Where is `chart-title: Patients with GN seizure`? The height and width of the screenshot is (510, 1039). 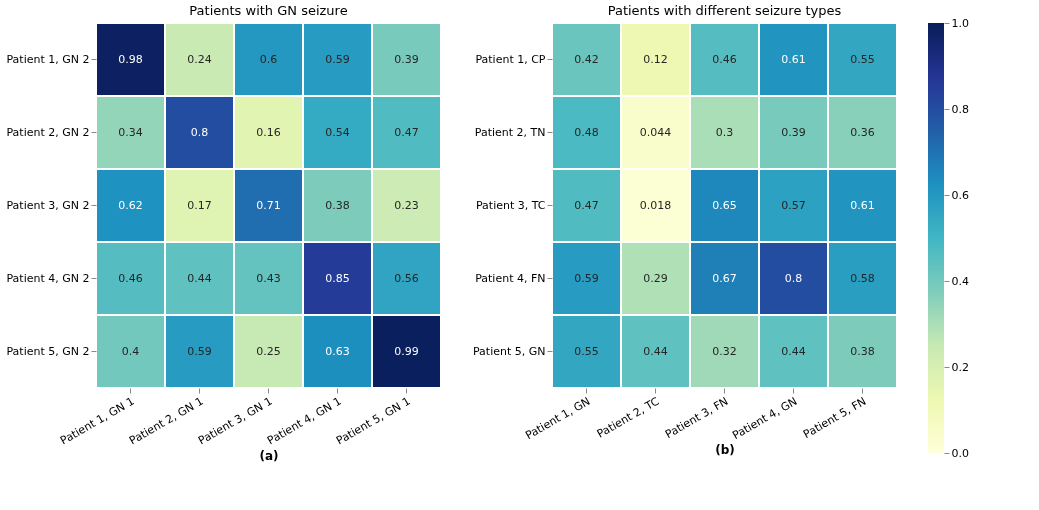
chart-title: Patients with GN seizure is located at coordinates (268, 10).